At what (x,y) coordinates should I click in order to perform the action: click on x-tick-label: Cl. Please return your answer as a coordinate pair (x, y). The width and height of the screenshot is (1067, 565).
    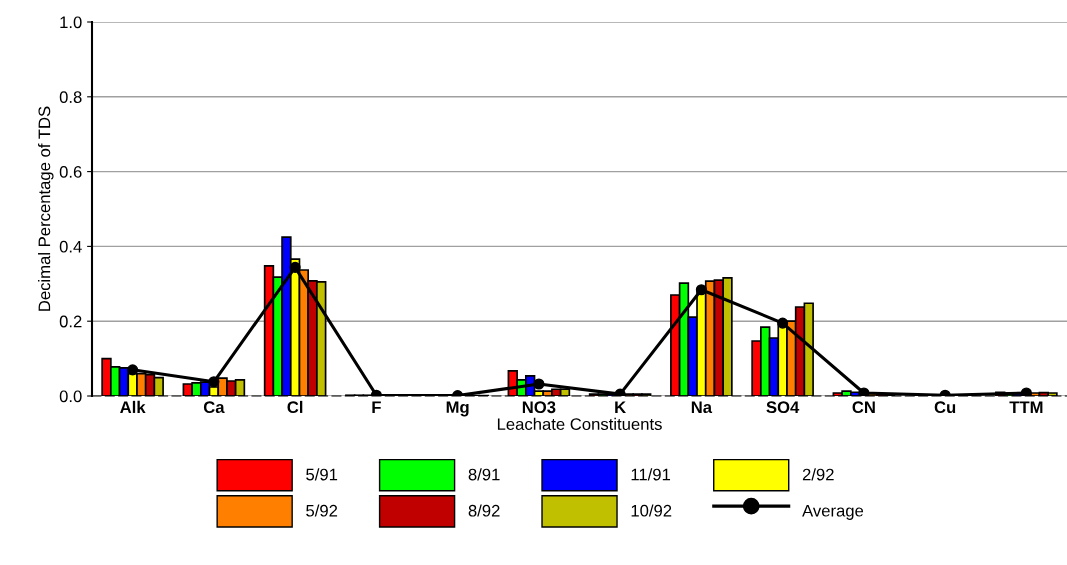
    Looking at the image, I should click on (295, 407).